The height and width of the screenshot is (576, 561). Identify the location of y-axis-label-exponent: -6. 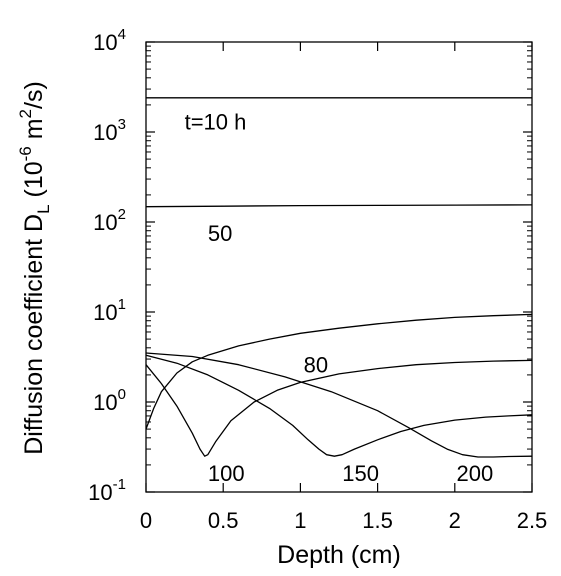
(25, 153).